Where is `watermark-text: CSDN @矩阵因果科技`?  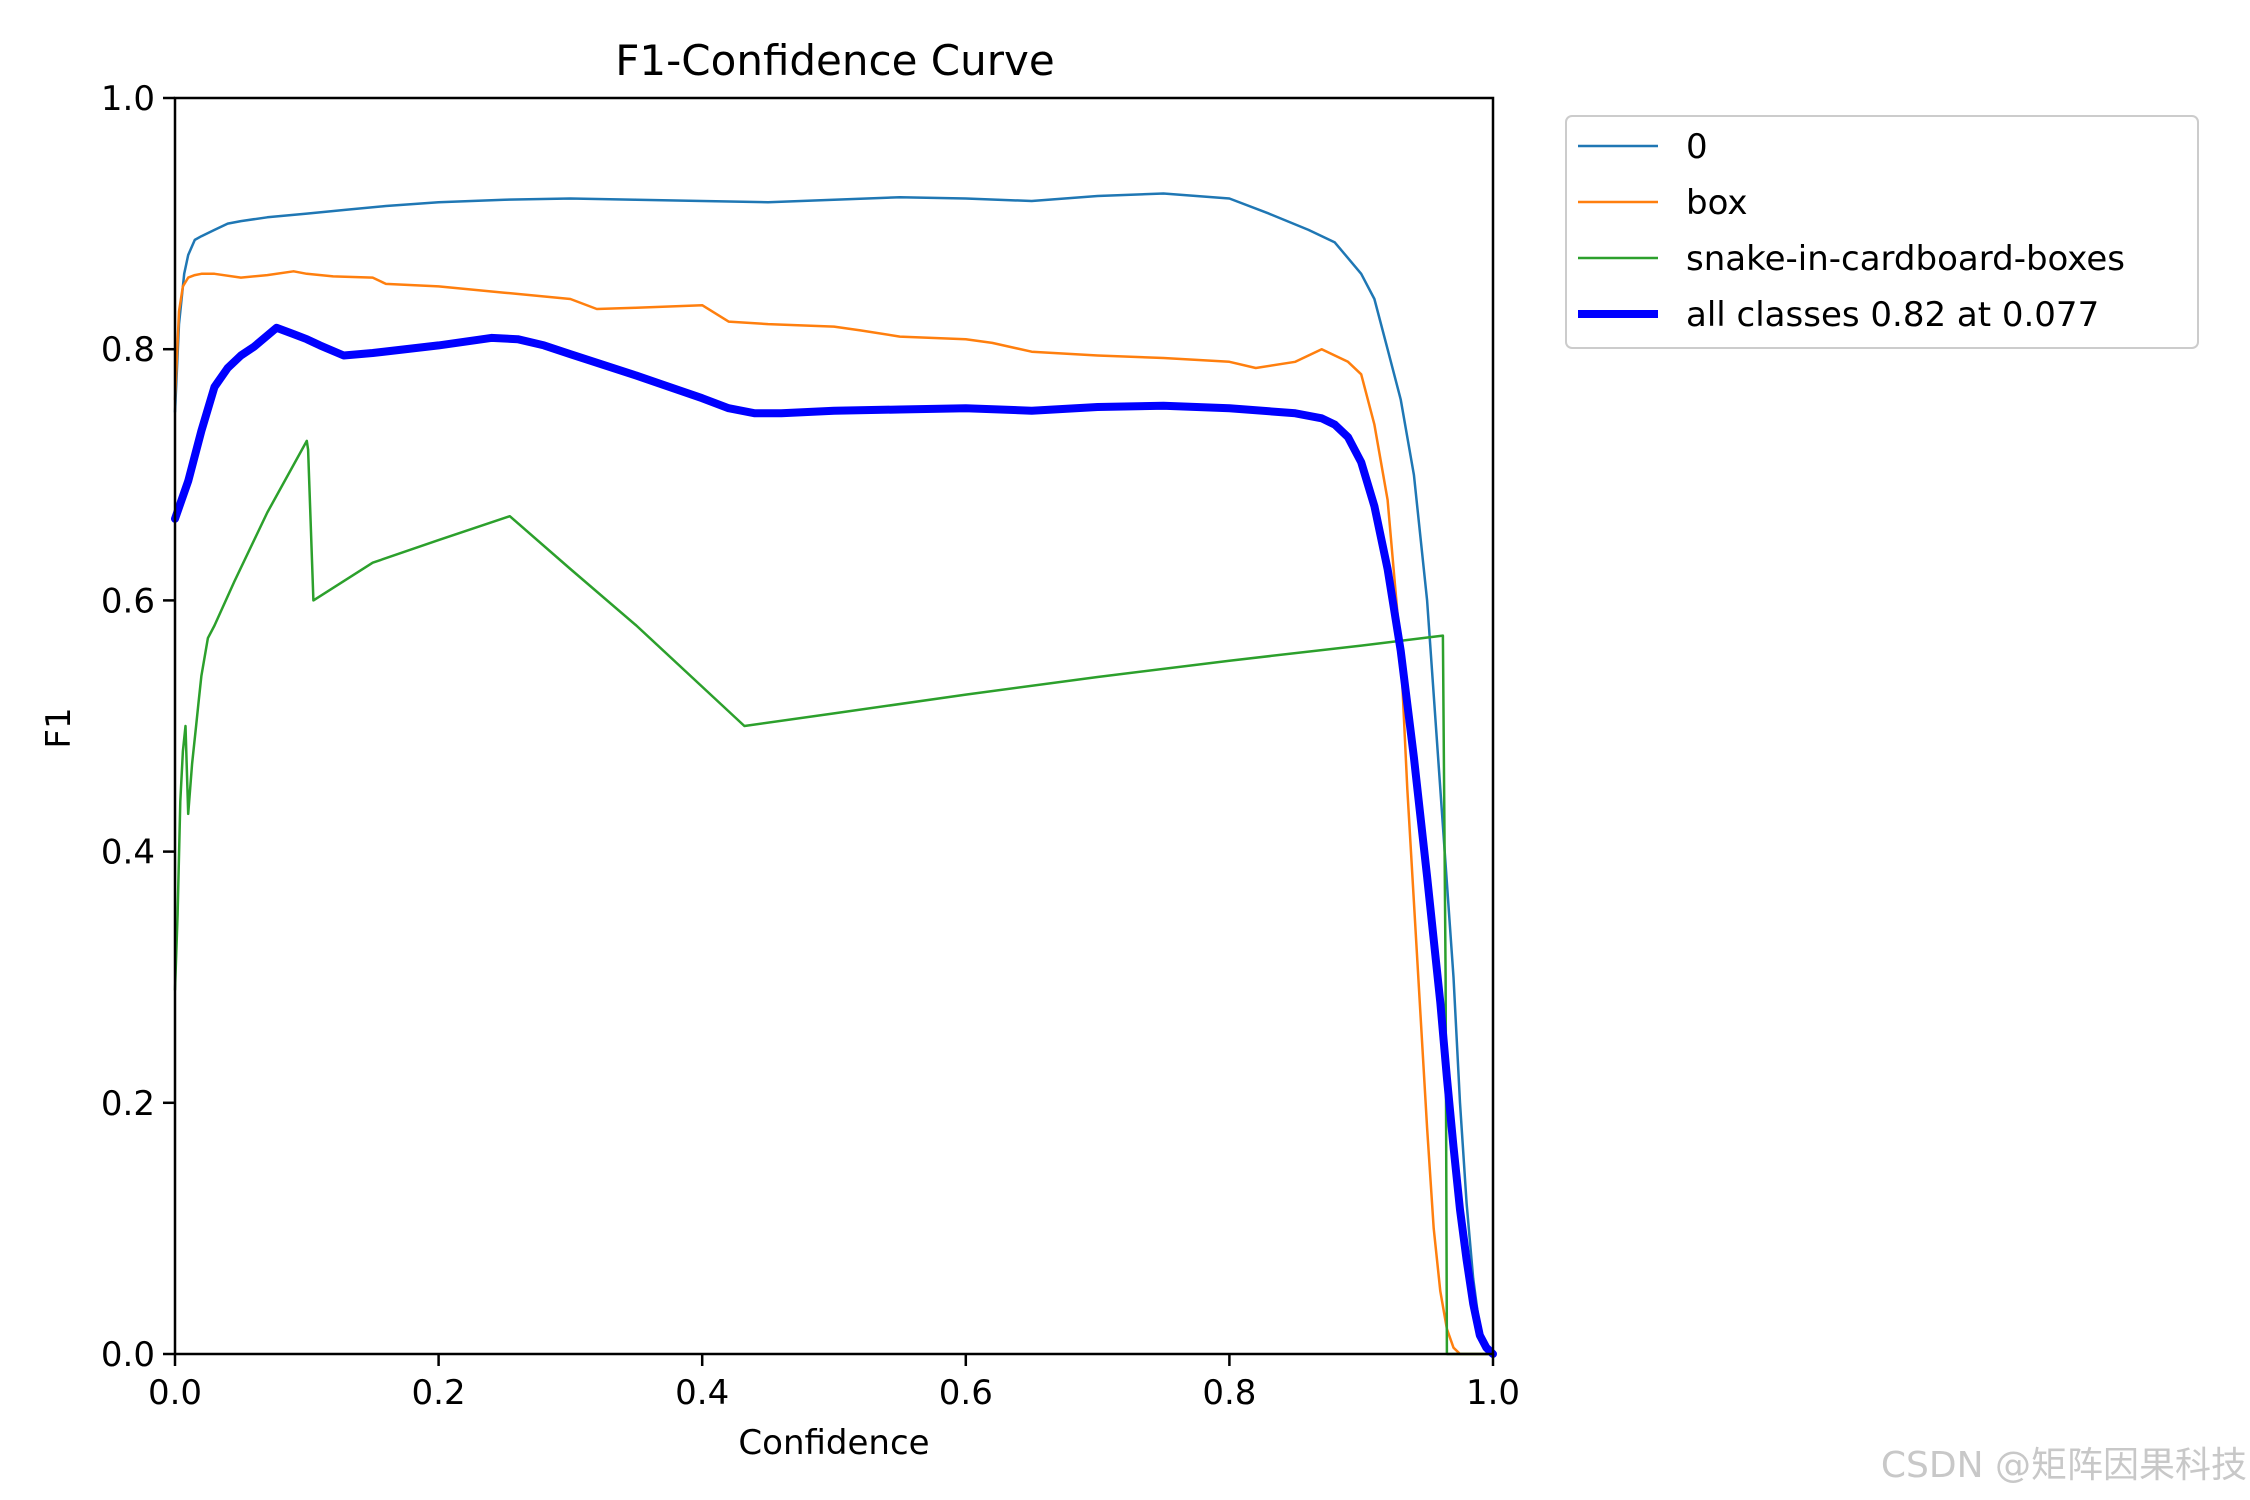 watermark-text: CSDN @矩阵因果科技 is located at coordinates (2063, 1465).